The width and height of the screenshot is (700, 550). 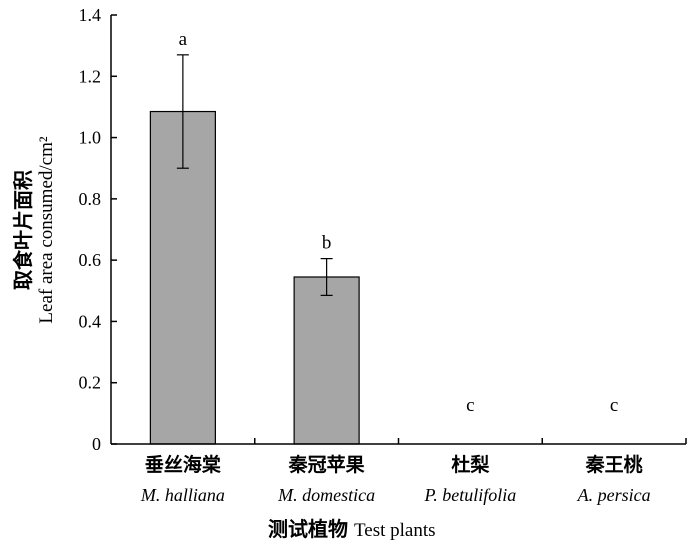 I want to click on category-label-cn: 垂丝海棠, so click(x=183, y=464).